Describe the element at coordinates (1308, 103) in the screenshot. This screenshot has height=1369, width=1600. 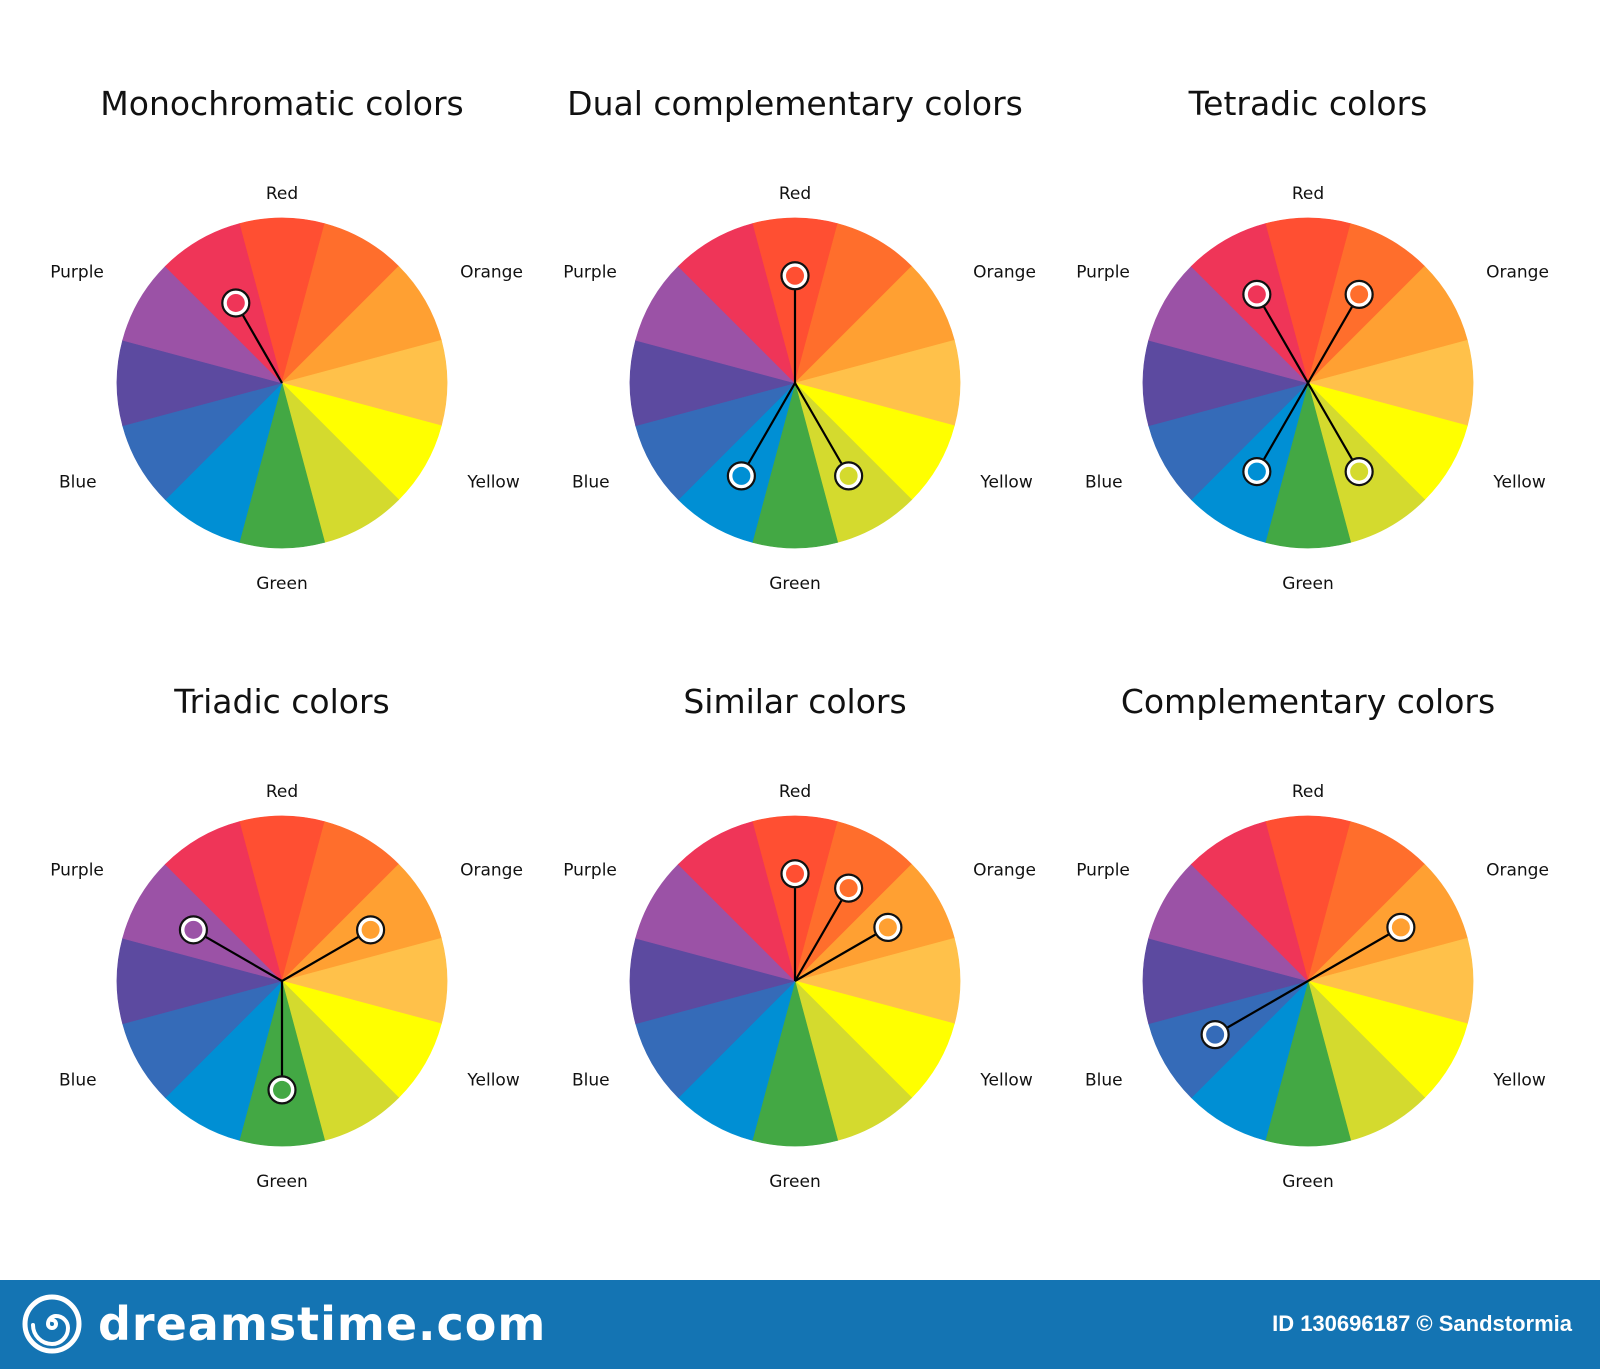
I see `wheel-title: Tetradic colors` at that location.